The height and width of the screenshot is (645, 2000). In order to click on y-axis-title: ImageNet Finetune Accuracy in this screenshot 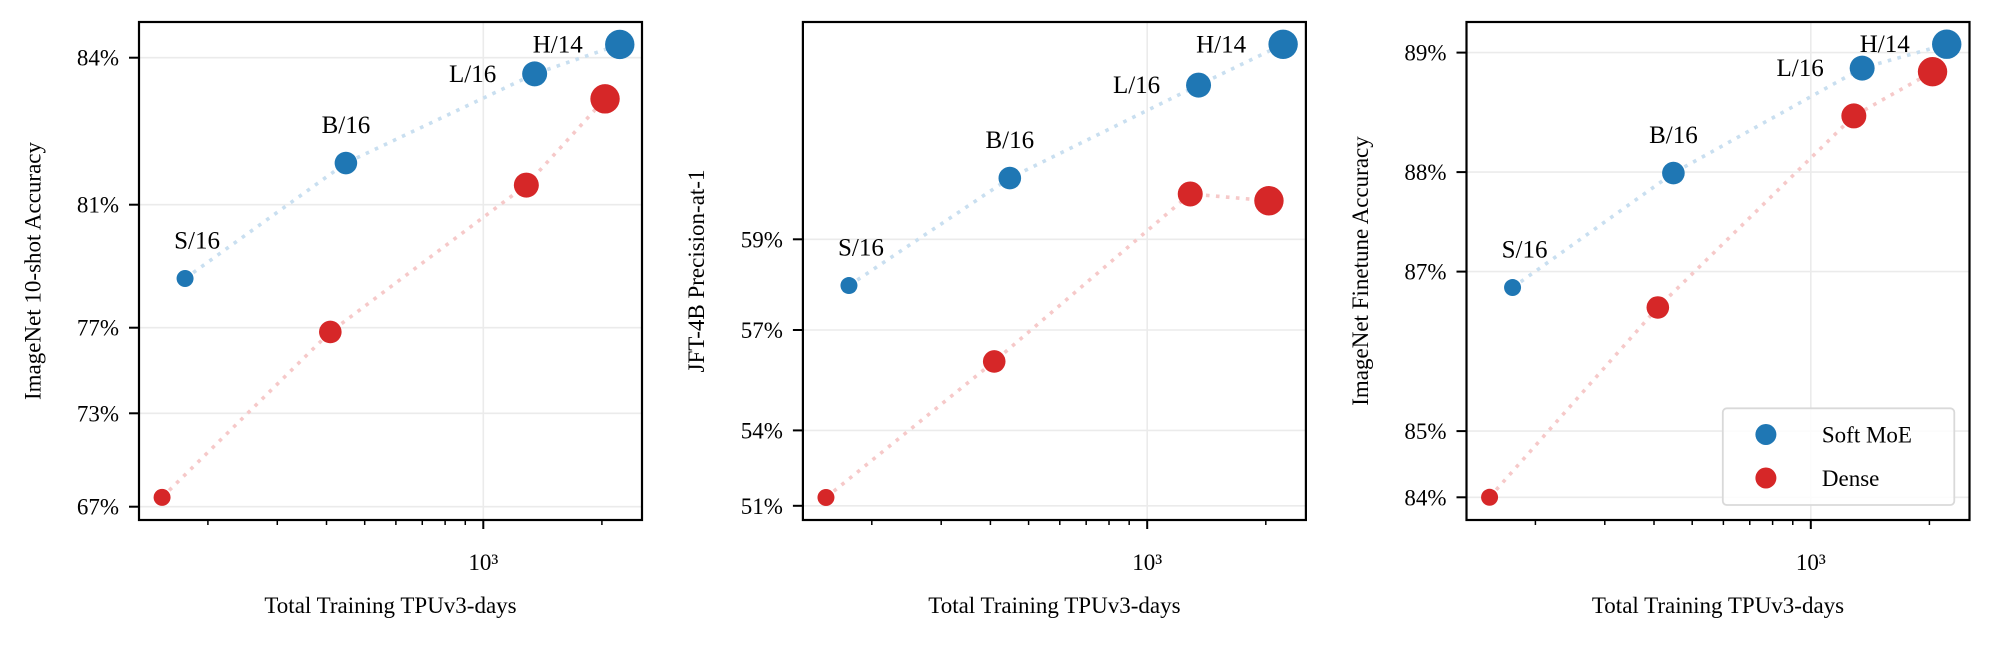, I will do `click(1360, 271)`.